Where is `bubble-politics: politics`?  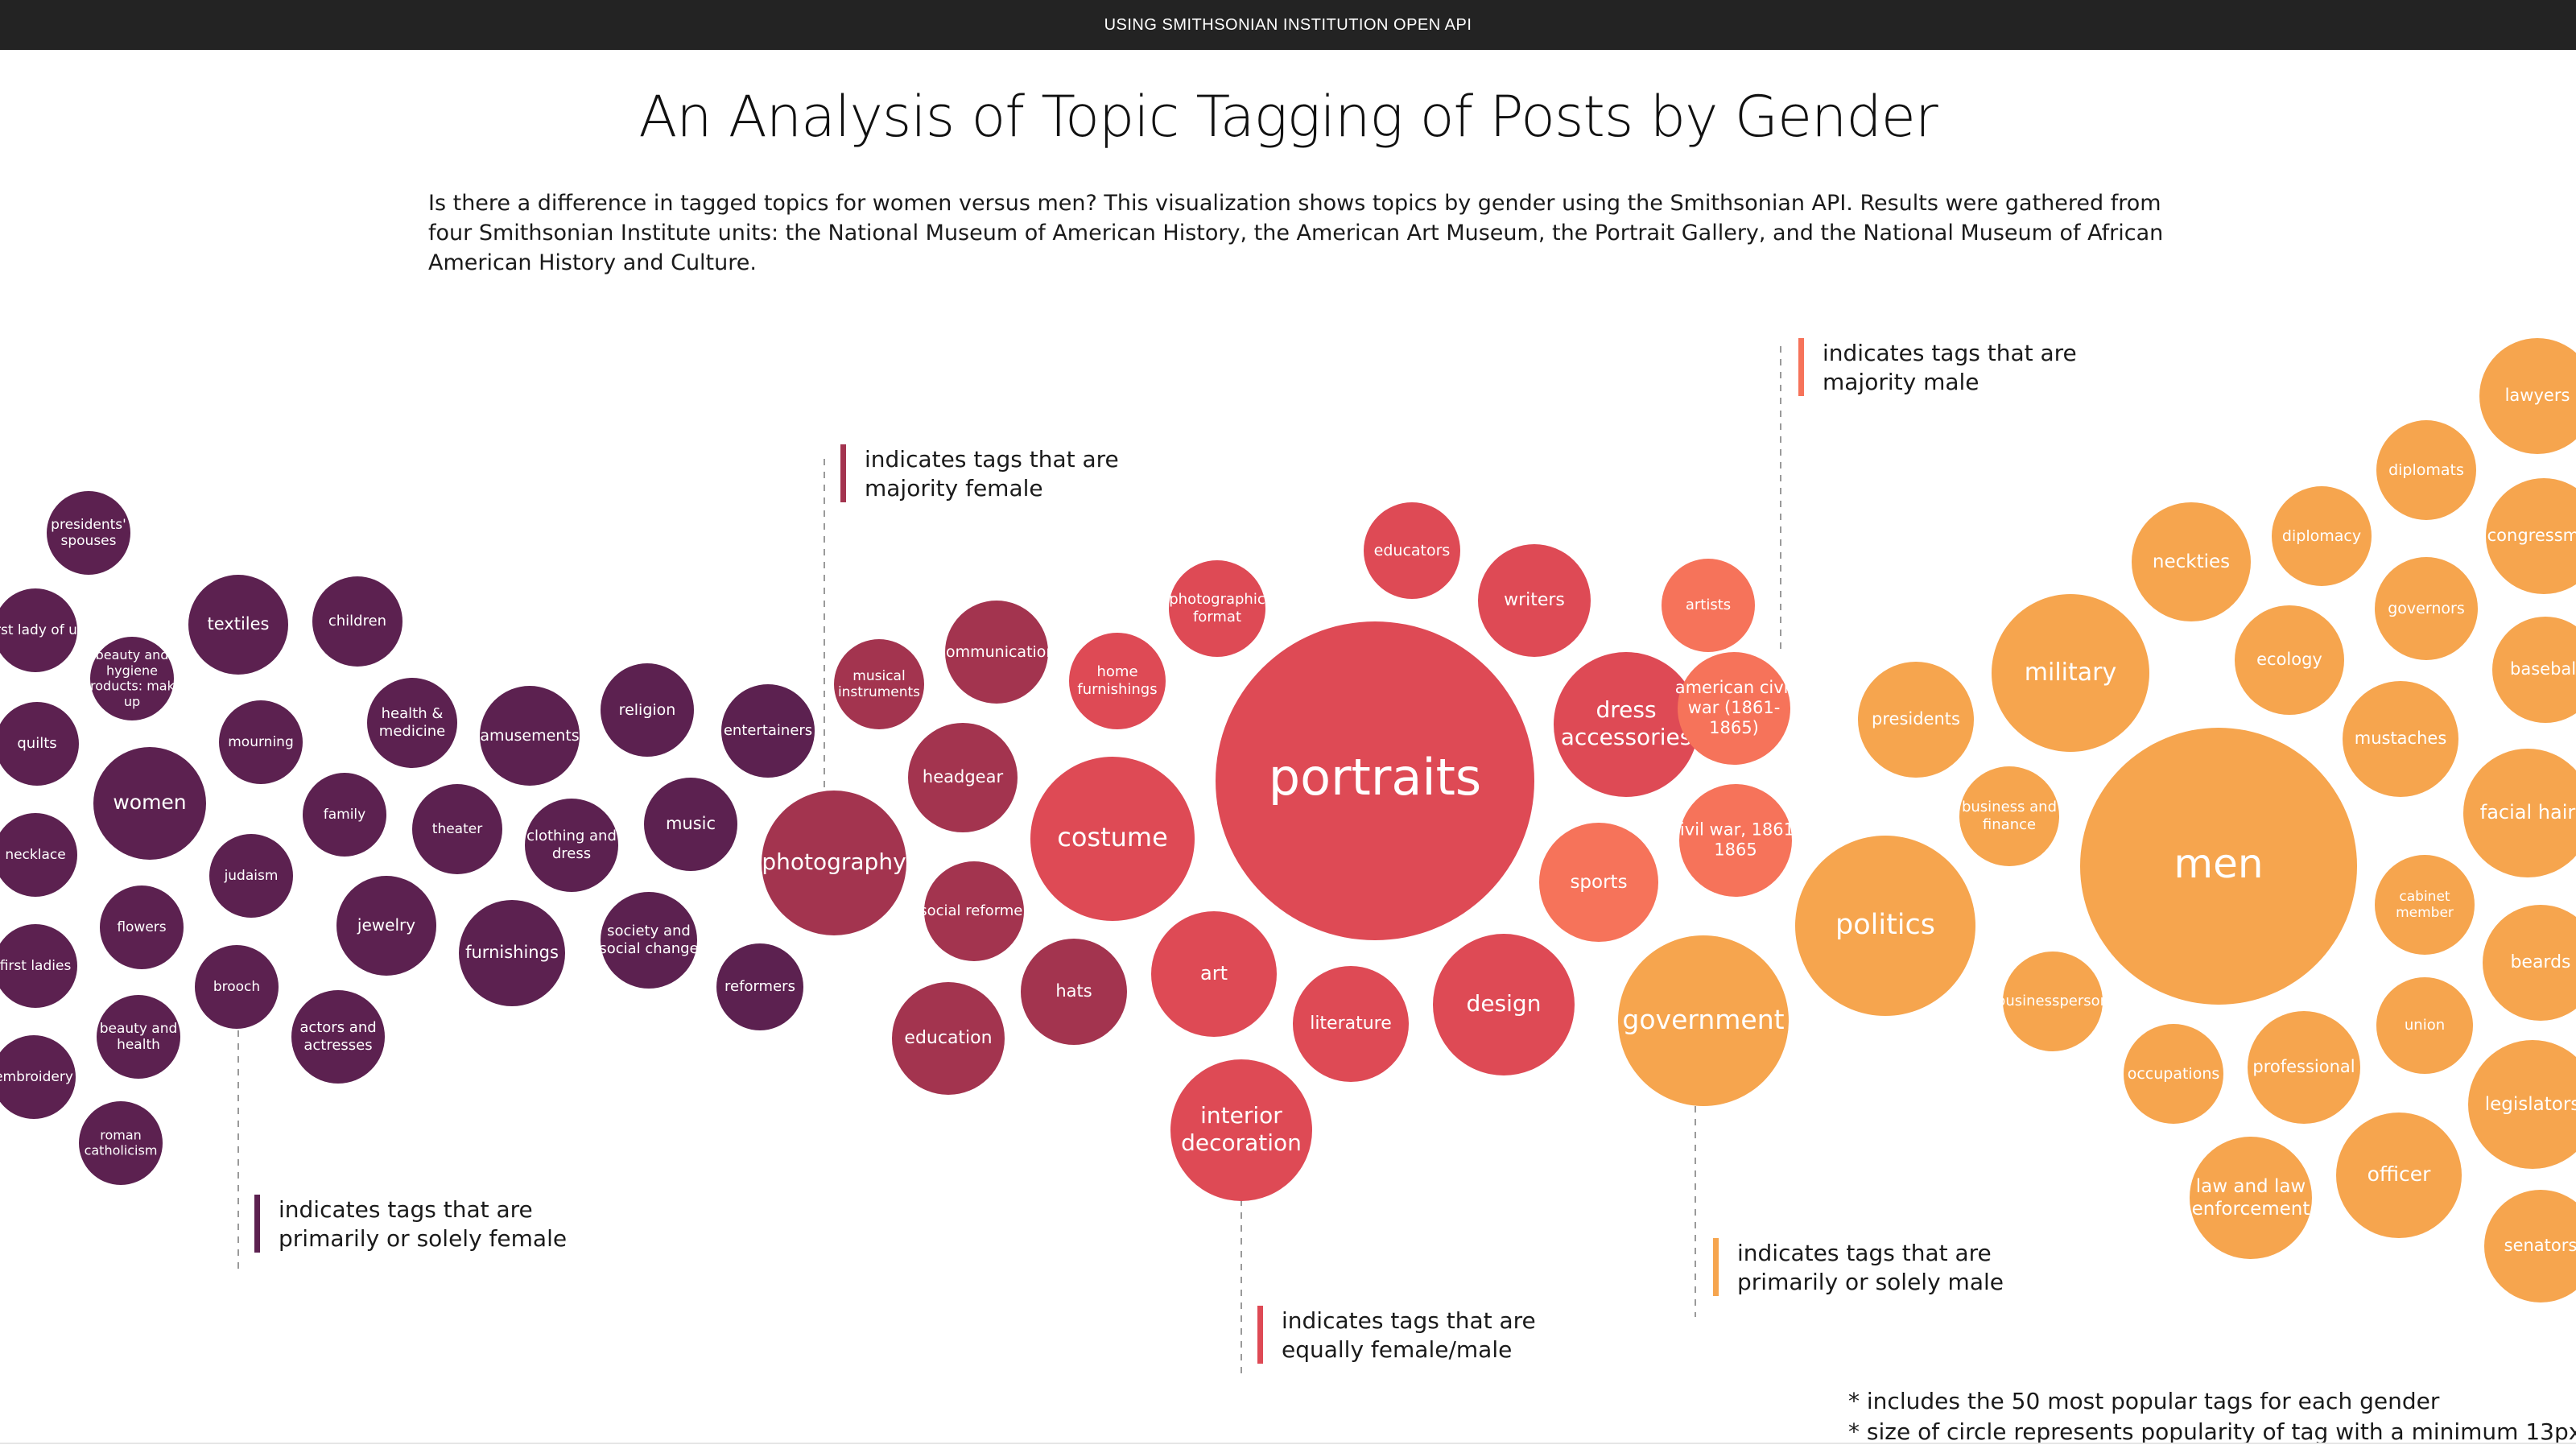 bubble-politics: politics is located at coordinates (1885, 926).